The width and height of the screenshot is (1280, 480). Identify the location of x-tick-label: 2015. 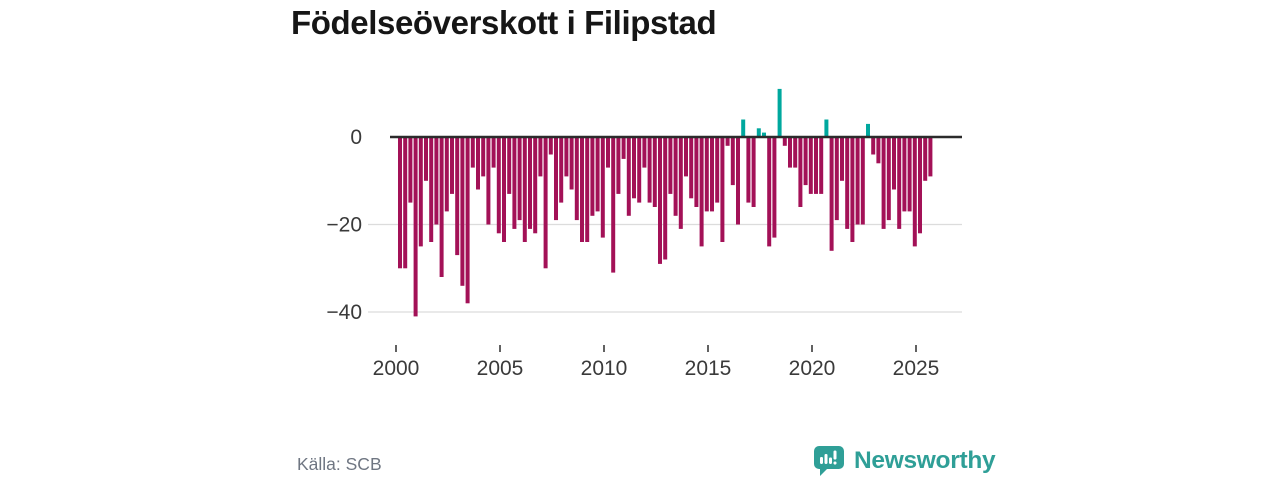
(708, 368).